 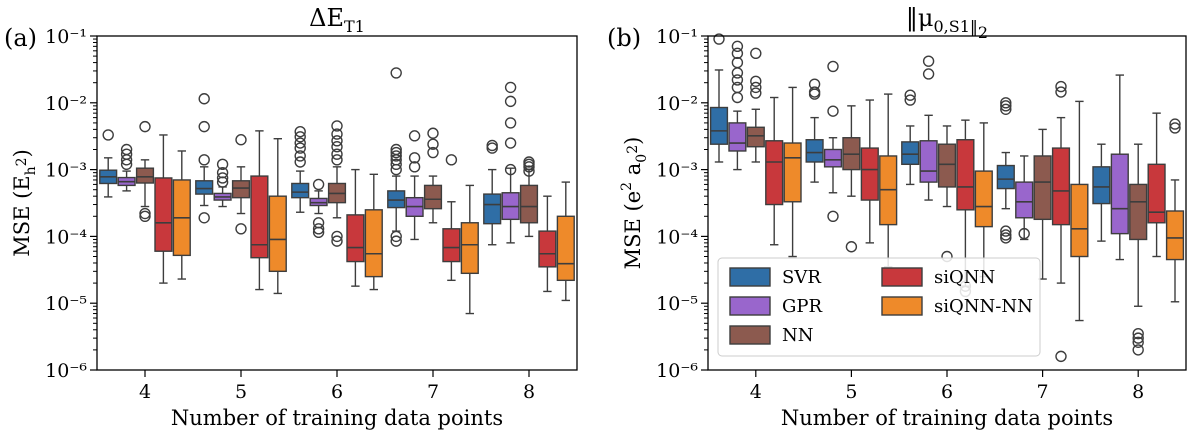 I want to click on legend-swatch, so click(x=750, y=277).